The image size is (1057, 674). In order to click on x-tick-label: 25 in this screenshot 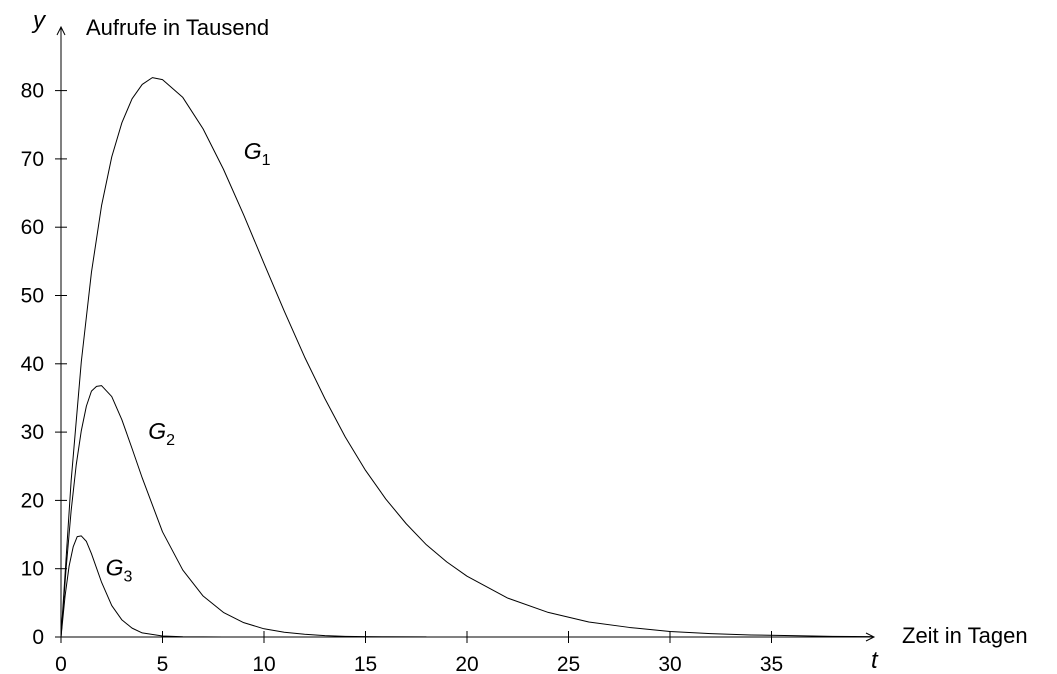, I will do `click(568, 663)`.